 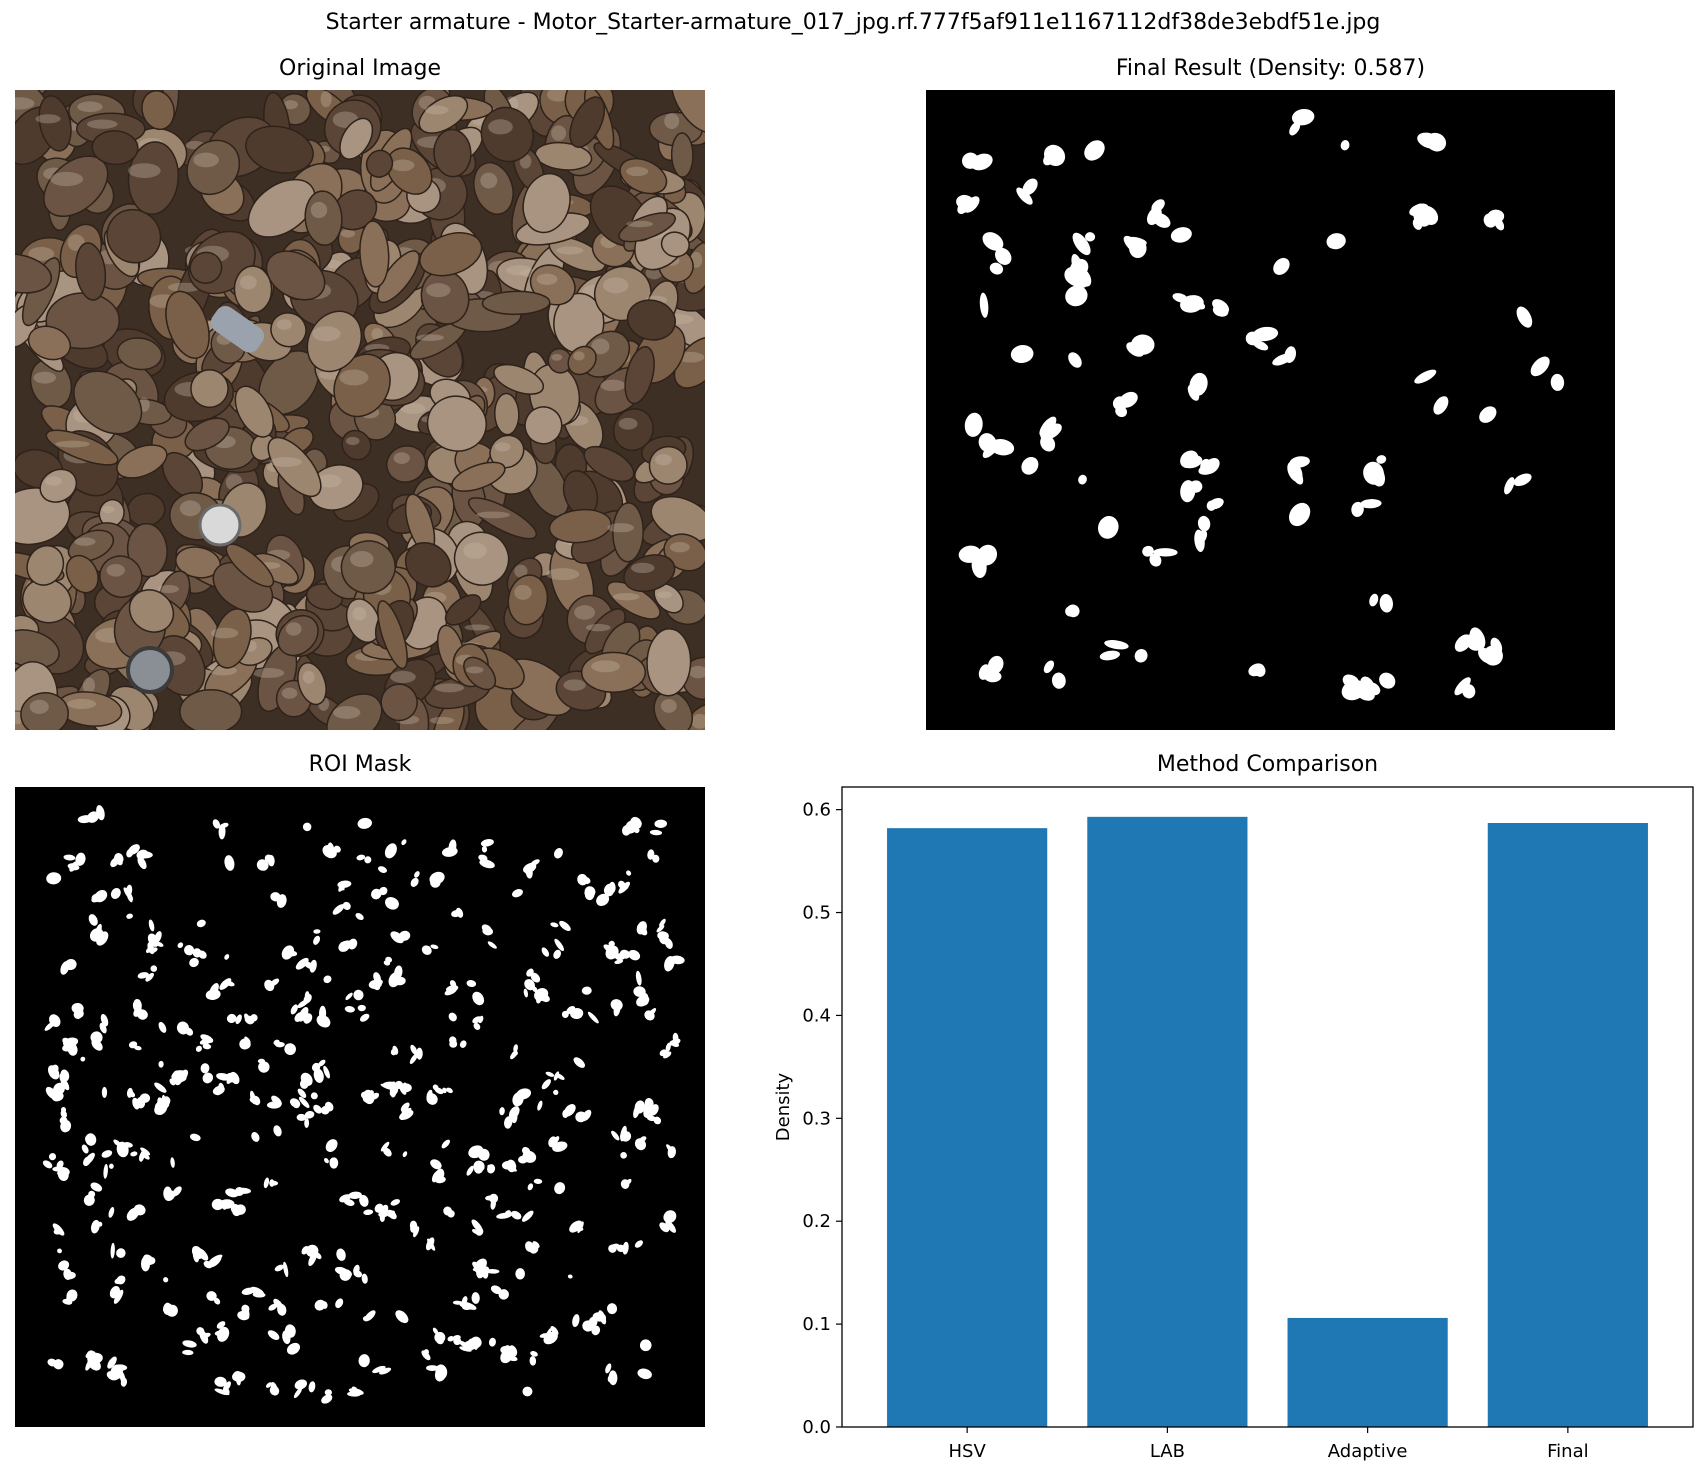 What do you see at coordinates (1269, 1444) in the screenshot?
I see `x-axis-ticks: HSV LAB Adaptive Final` at bounding box center [1269, 1444].